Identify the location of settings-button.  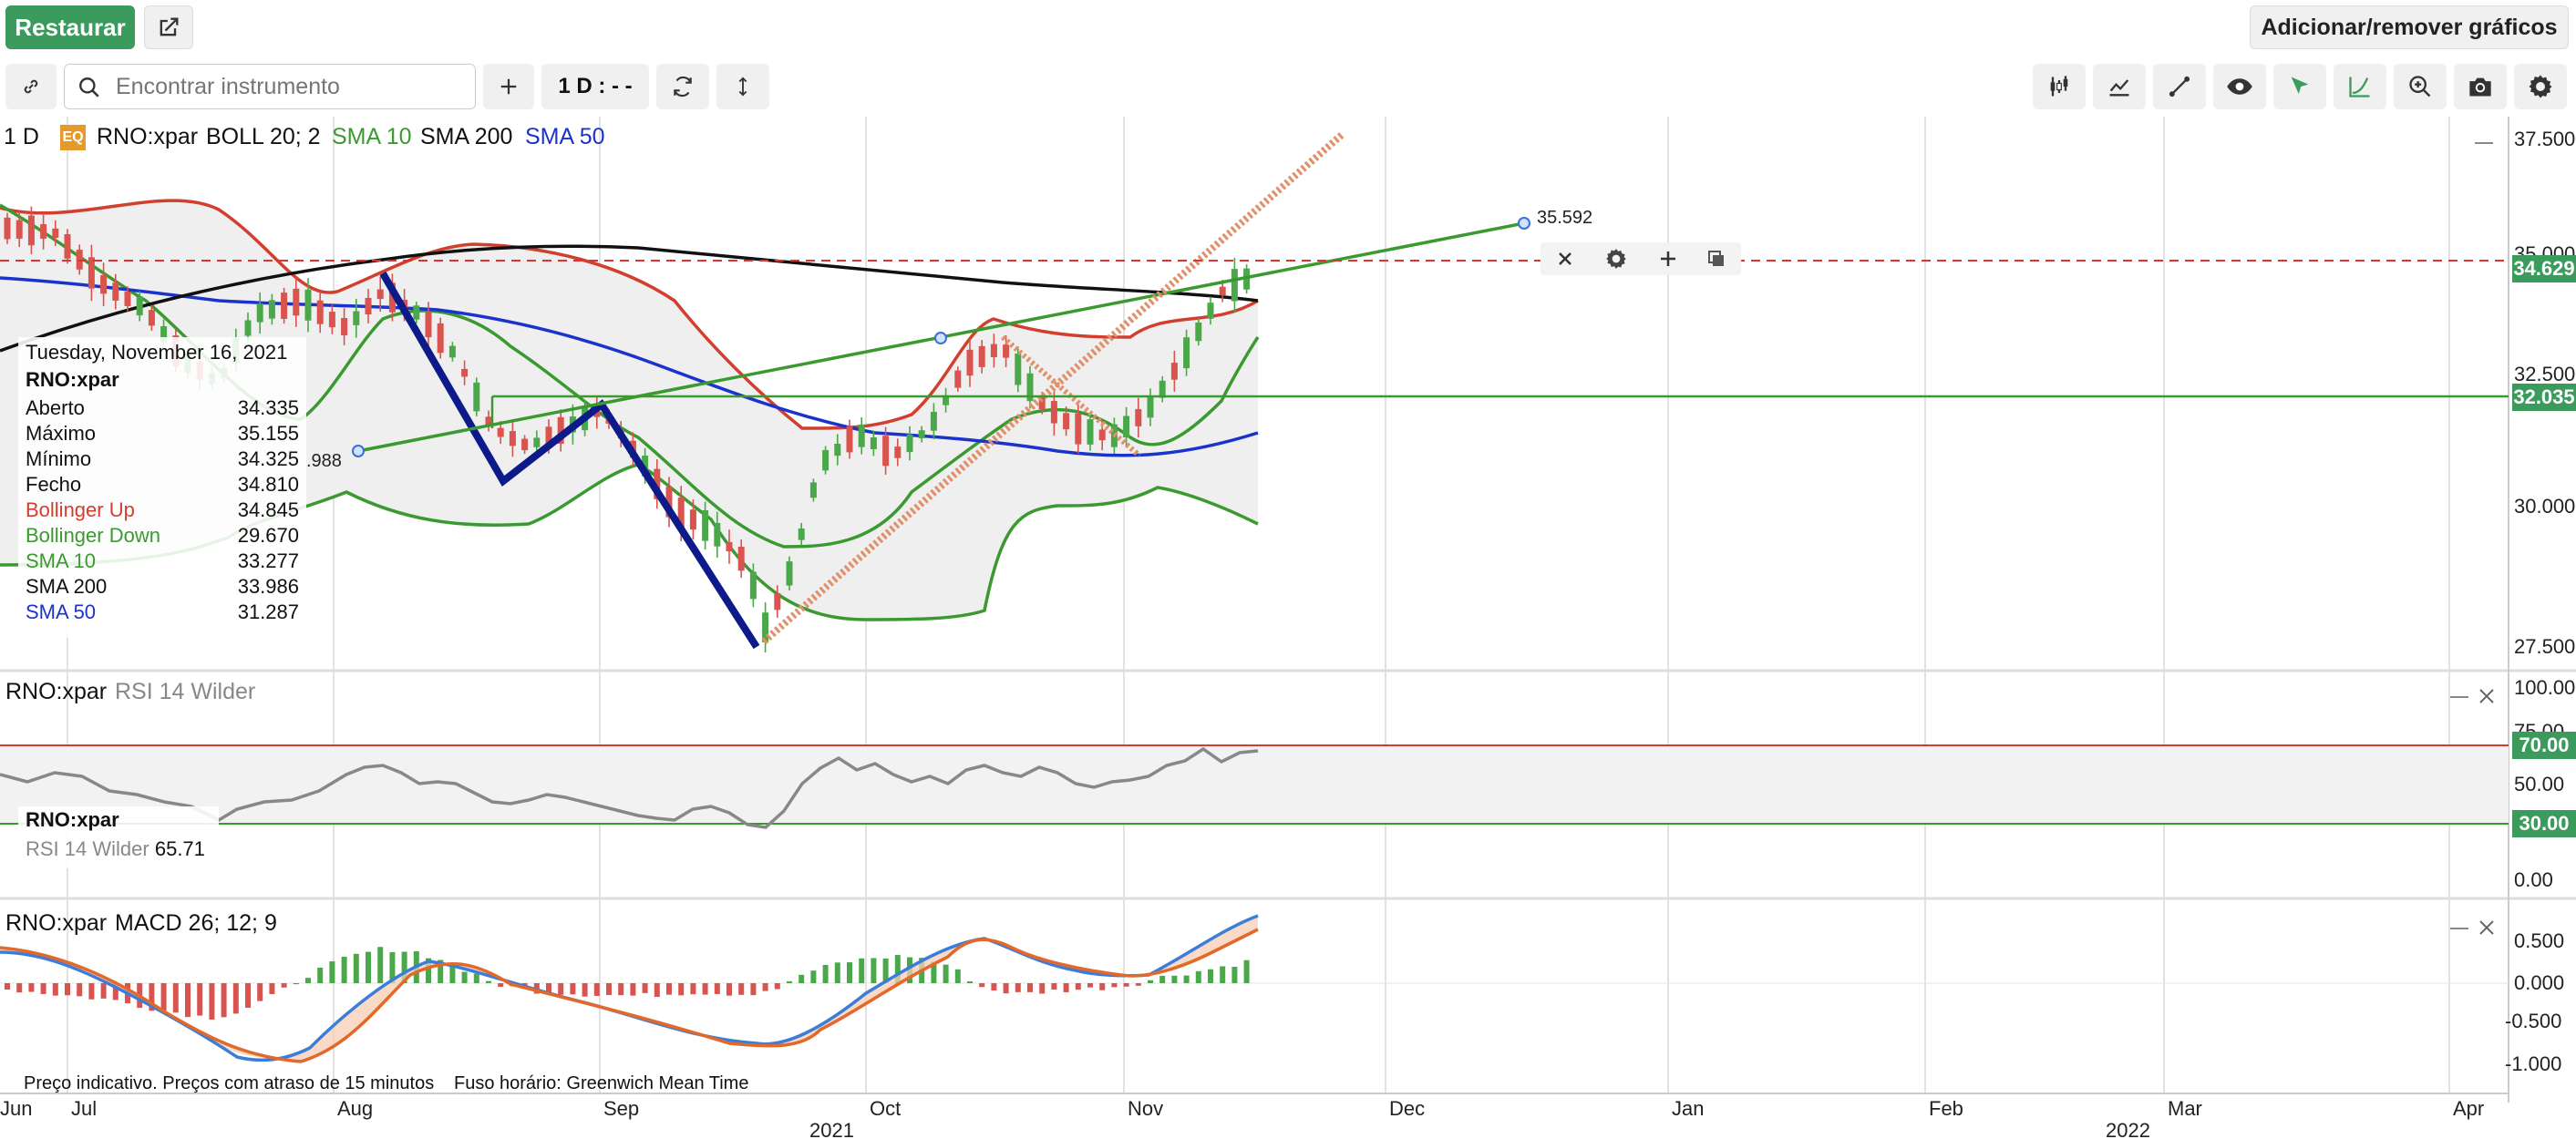
(2540, 86).